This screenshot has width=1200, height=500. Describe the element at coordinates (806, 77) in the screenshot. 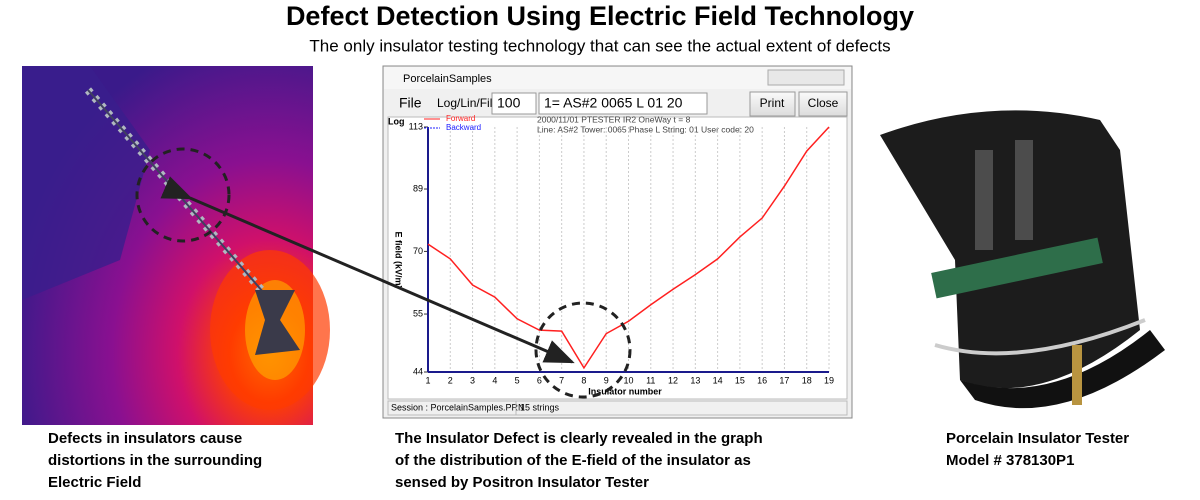

I see `window-controls` at that location.